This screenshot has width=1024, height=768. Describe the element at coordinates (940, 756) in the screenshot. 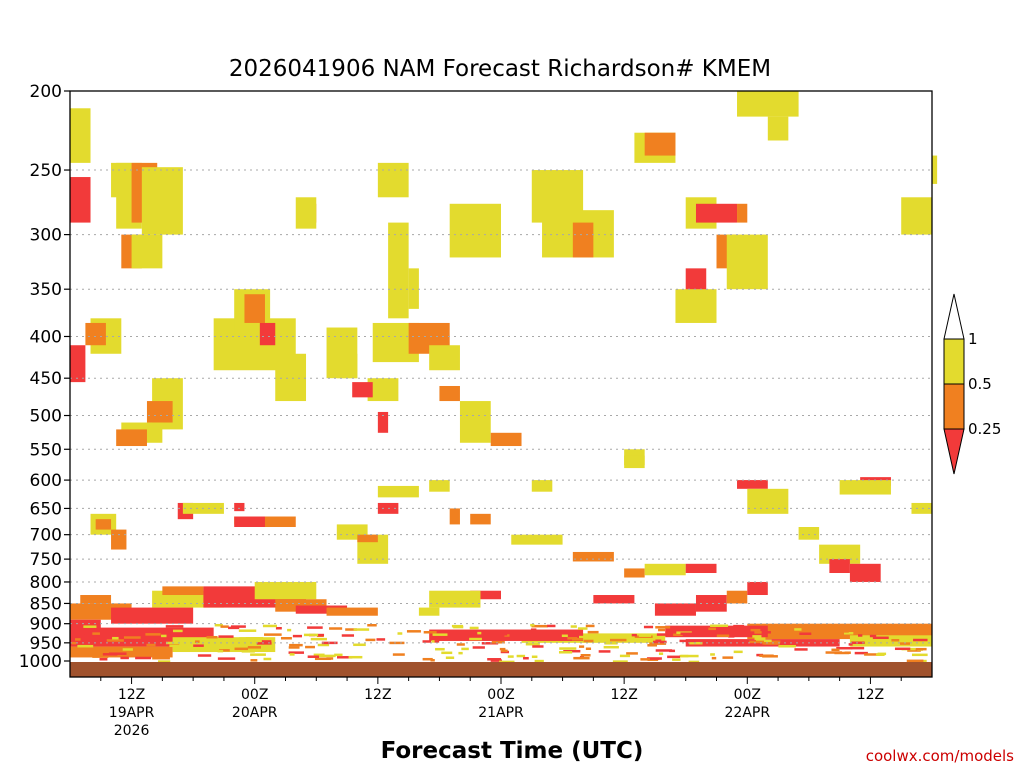

I see `watermark: coolwx.com/models` at that location.